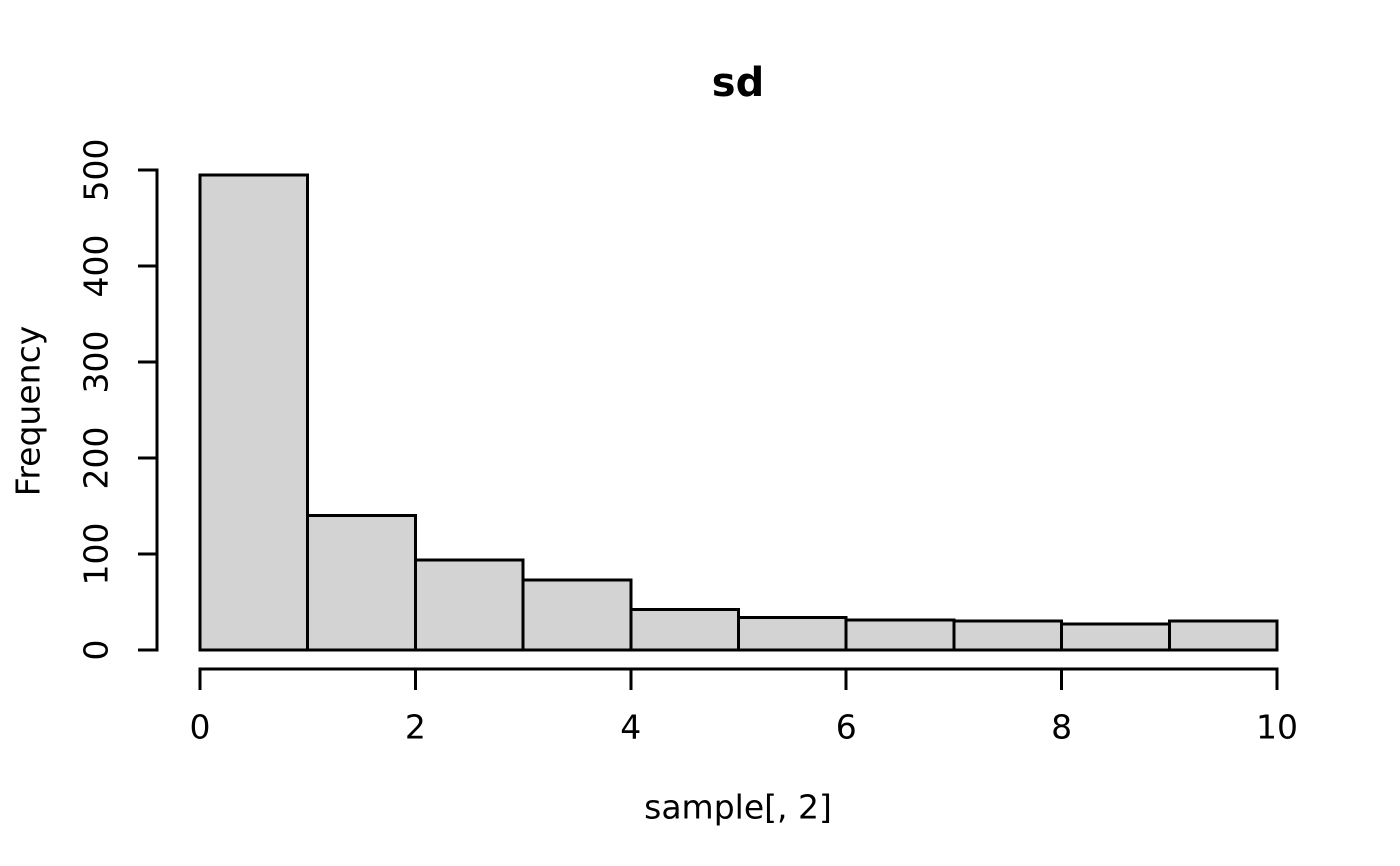  Describe the element at coordinates (96, 458) in the screenshot. I see `y-tick-label: 200` at that location.